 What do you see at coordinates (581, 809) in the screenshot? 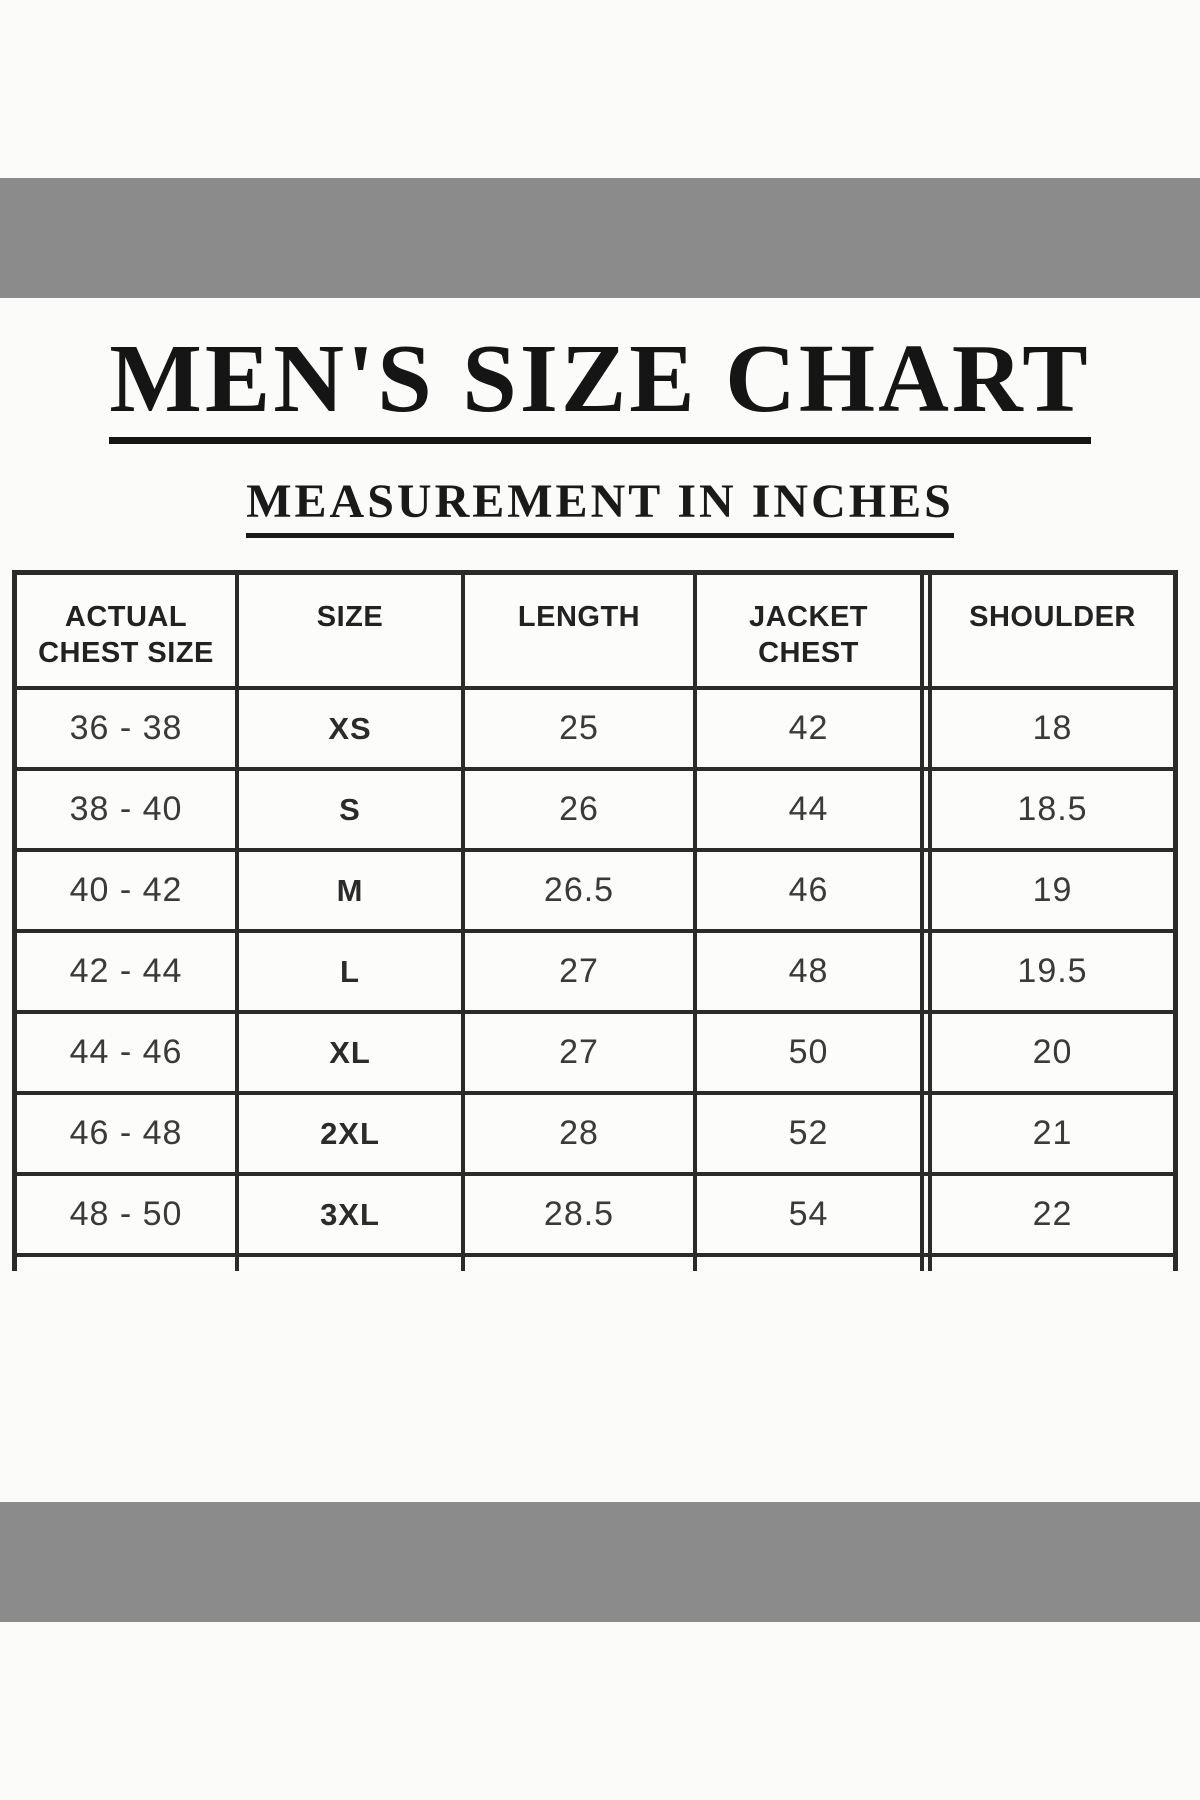
I see `cell-length: 26` at bounding box center [581, 809].